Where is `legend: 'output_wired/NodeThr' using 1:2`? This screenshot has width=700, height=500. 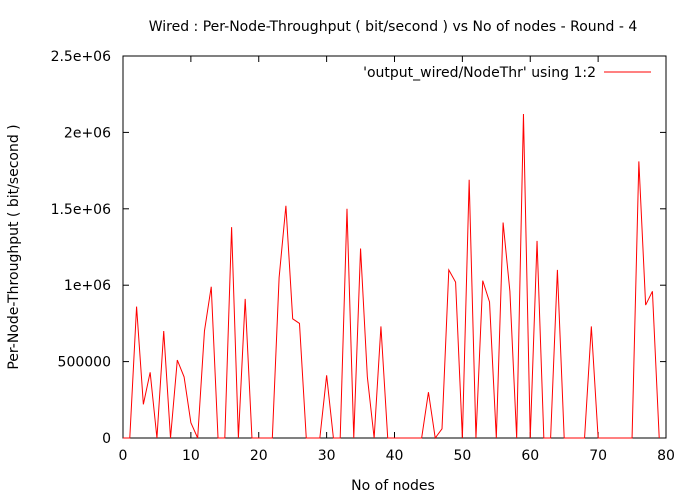 legend: 'output_wired/NodeThr' using 1:2 is located at coordinates (507, 73).